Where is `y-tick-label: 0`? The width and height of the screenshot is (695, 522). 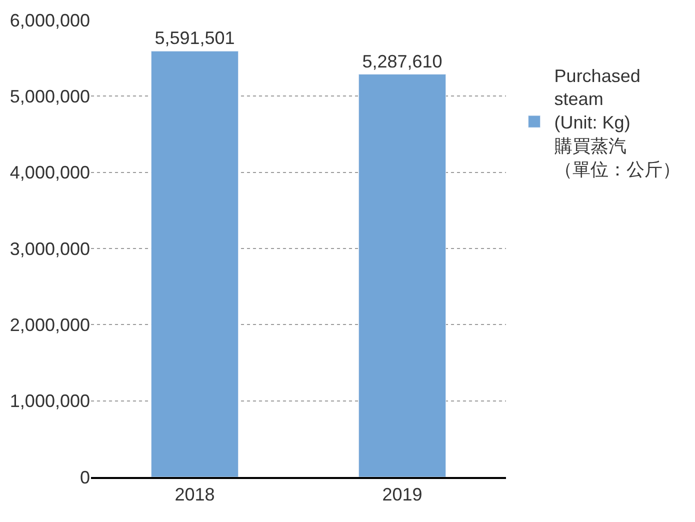
y-tick-label: 0 is located at coordinates (85, 477).